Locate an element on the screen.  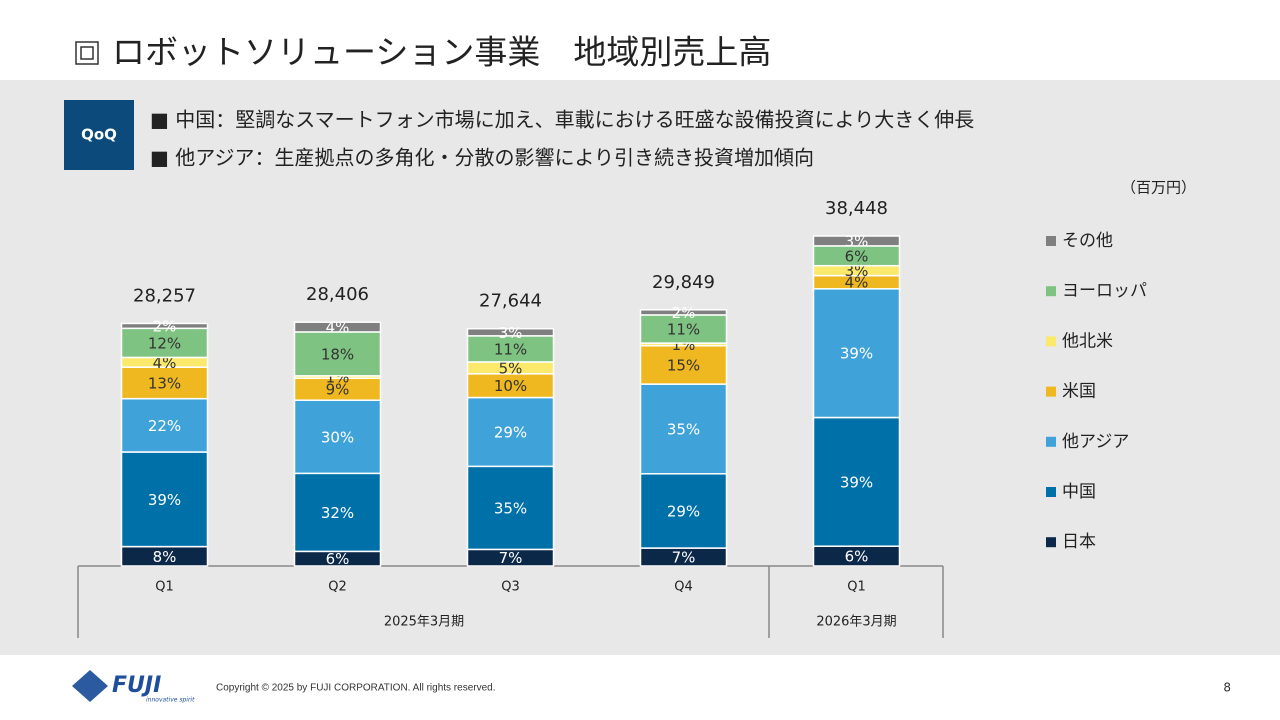
page-number: 8 is located at coordinates (1227, 688).